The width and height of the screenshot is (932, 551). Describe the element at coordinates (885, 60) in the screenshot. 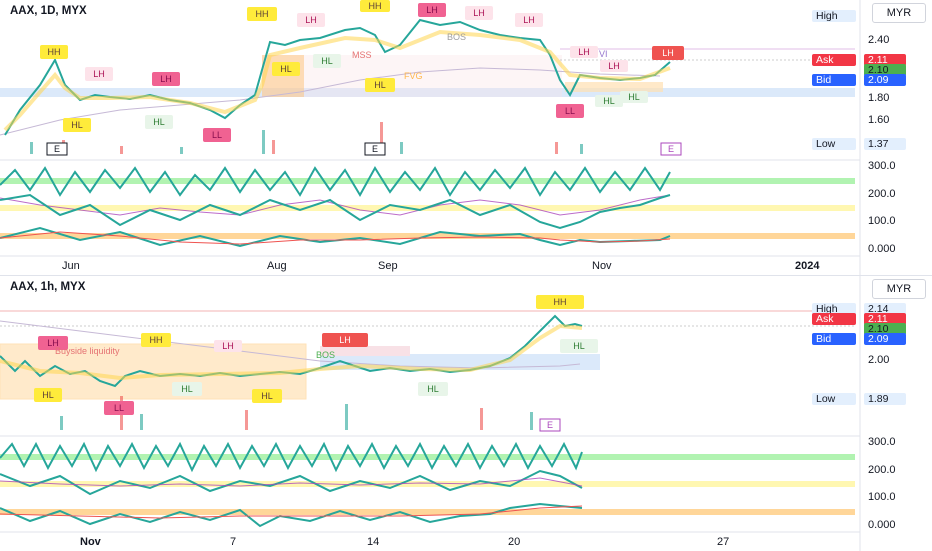

I see `ask-price: 2.11` at that location.